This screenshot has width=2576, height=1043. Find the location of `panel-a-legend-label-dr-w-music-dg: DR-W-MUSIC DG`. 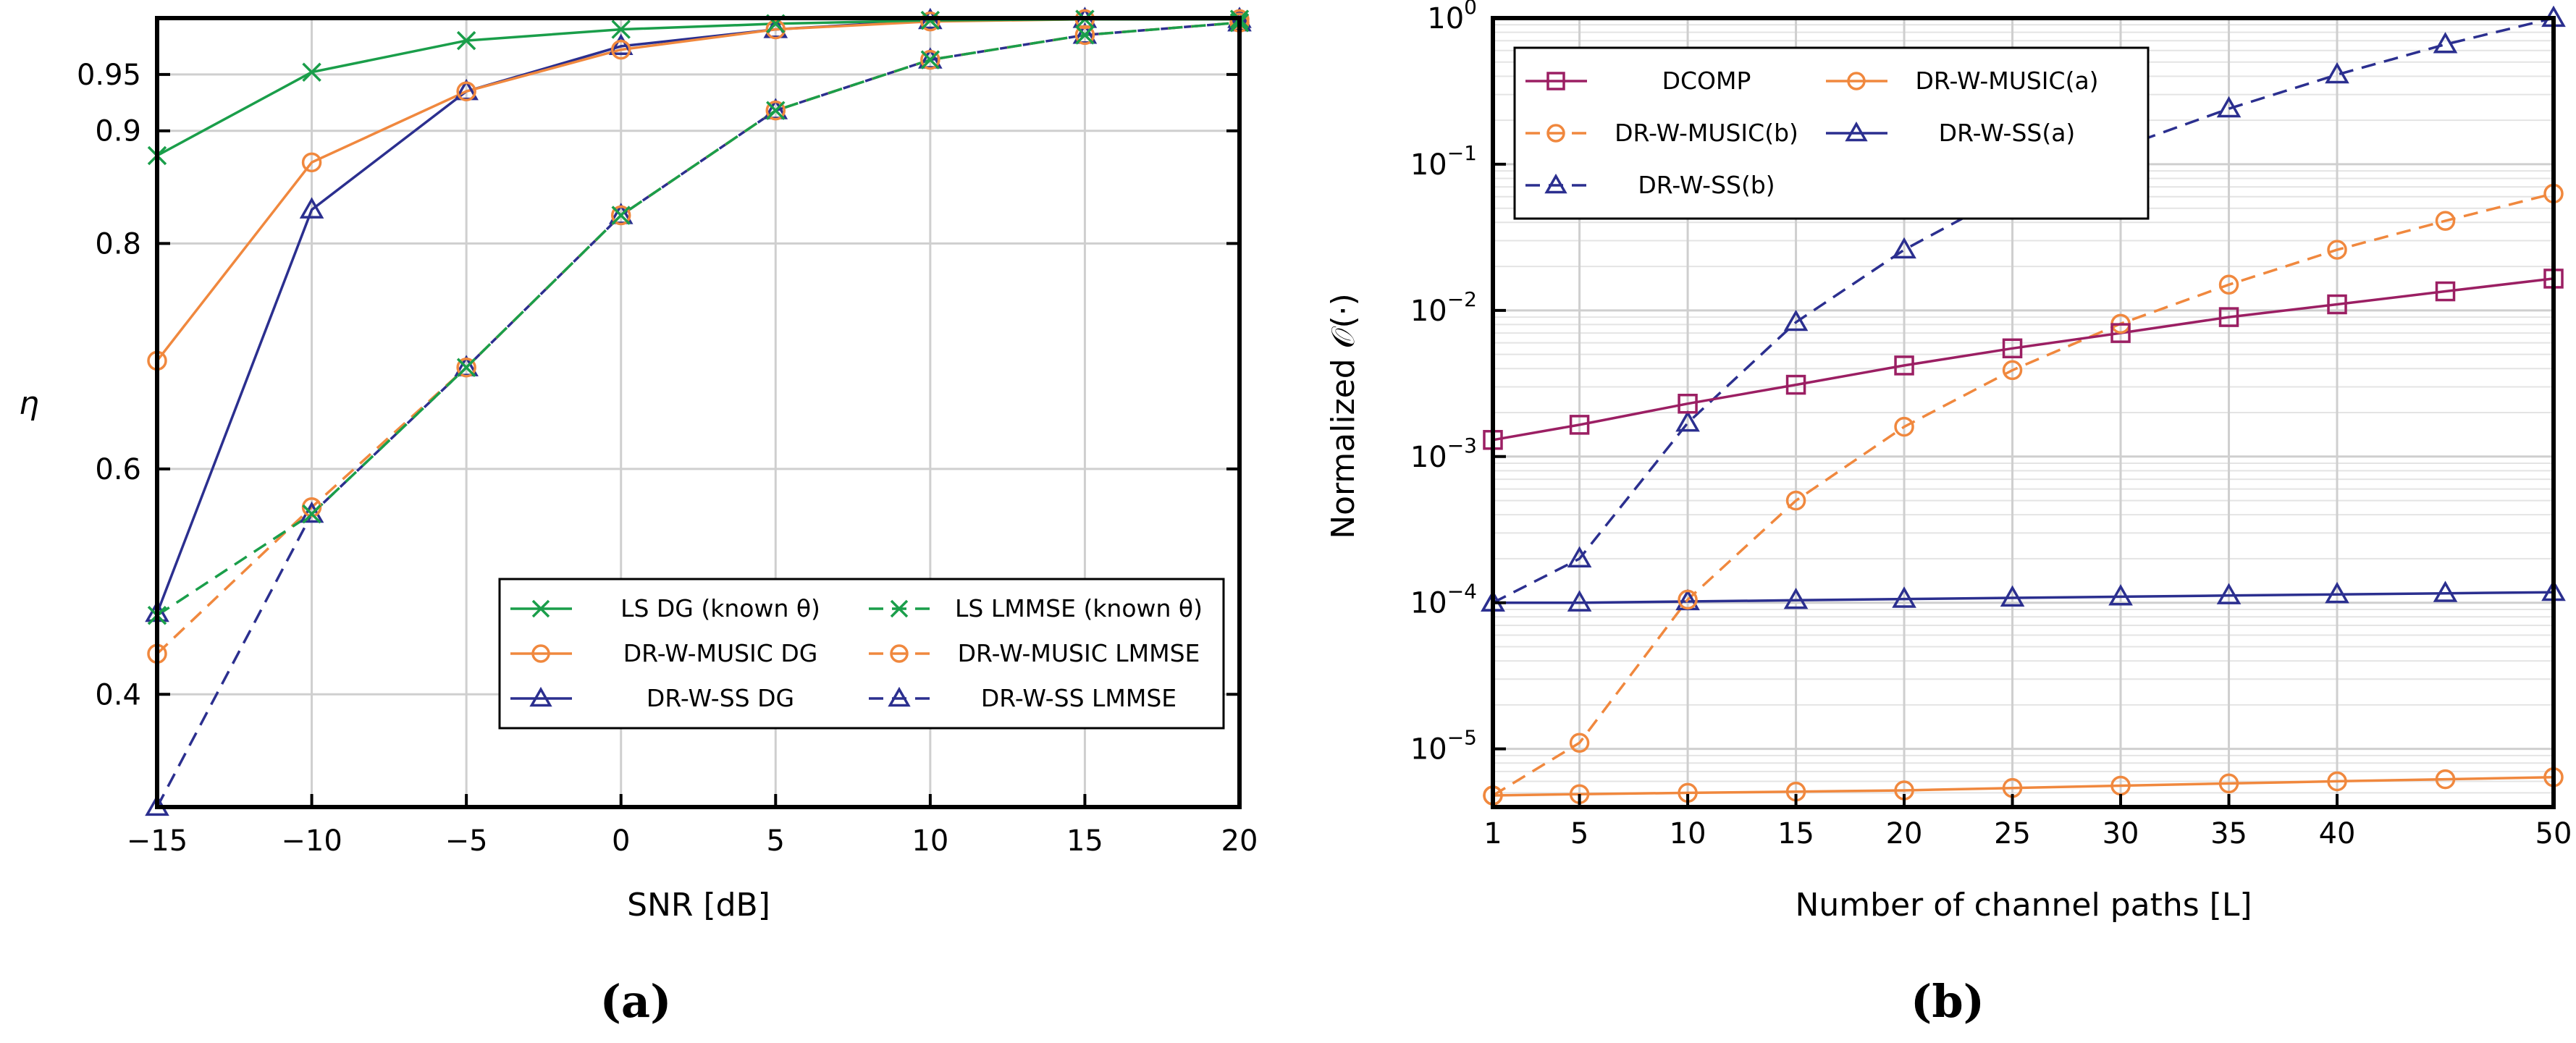

panel-a-legend-label-dr-w-music-dg: DR-W-MUSIC DG is located at coordinates (720, 653).